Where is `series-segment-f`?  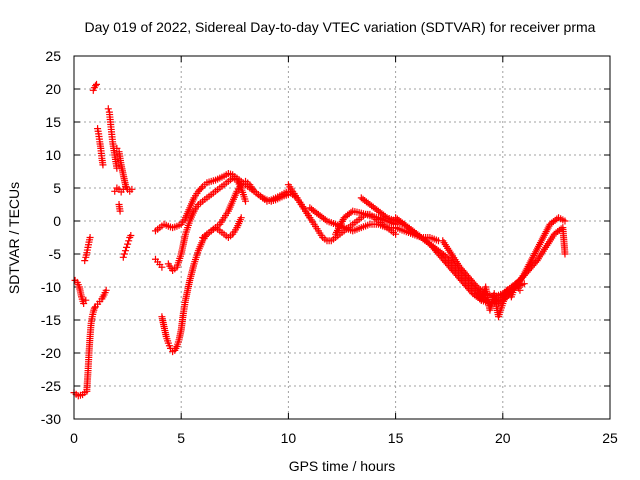
series-segment-f is located at coordinates (95, 87).